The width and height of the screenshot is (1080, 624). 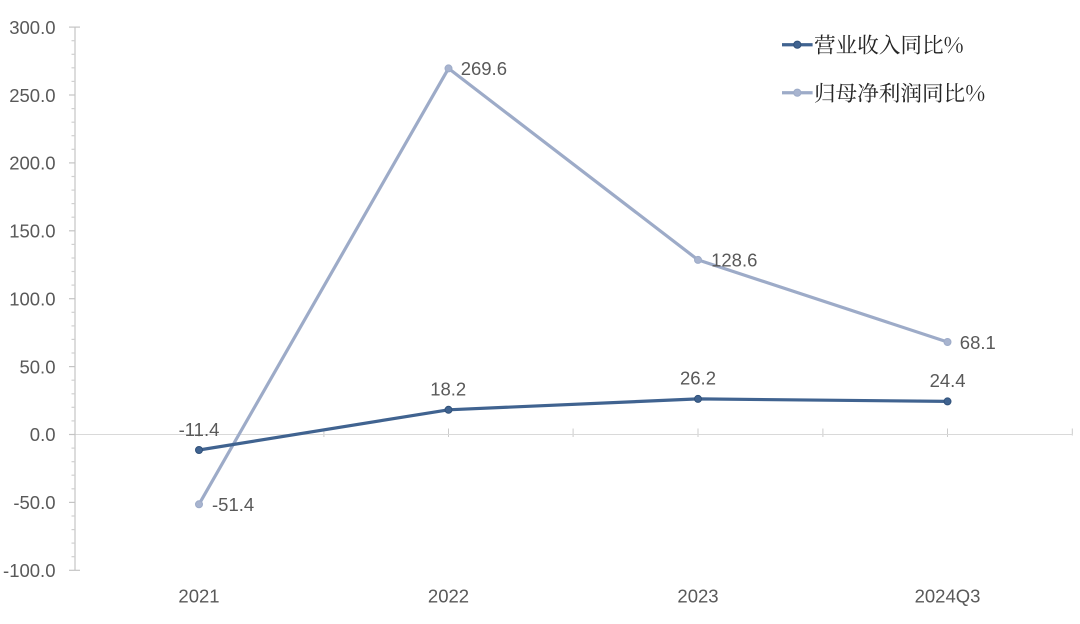 I want to click on svg-text: 0.0, so click(x=43, y=434).